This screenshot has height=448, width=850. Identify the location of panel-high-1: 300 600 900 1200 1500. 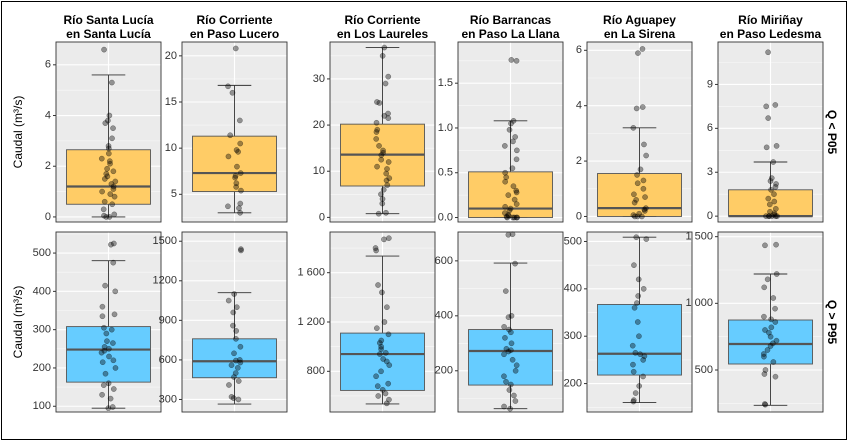
(220, 322).